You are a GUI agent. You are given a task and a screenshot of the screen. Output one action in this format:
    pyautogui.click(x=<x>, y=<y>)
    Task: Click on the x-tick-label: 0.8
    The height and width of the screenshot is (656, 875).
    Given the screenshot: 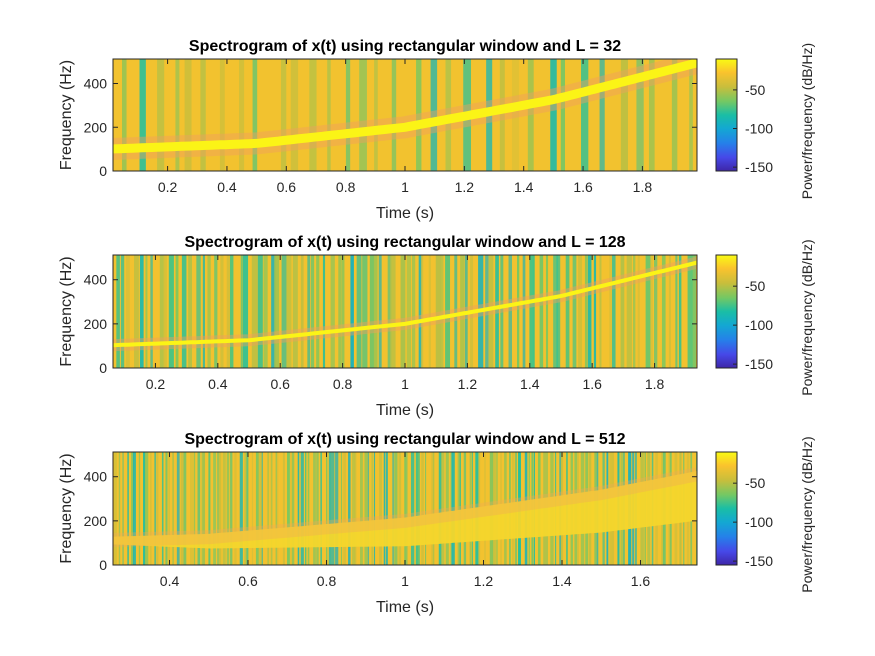 What is the action you would take?
    pyautogui.click(x=327, y=581)
    